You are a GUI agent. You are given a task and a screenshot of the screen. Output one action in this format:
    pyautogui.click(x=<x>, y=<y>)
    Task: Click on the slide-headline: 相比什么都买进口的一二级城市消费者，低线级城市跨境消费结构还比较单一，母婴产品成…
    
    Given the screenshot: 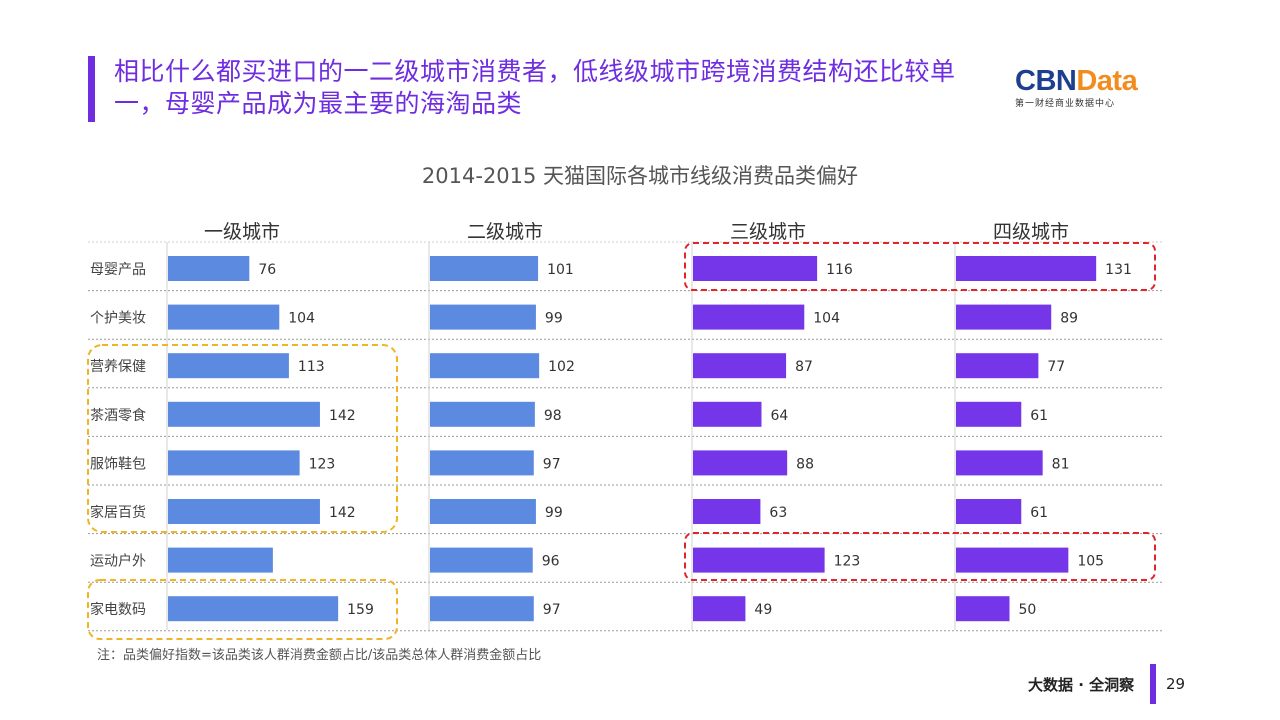 What is the action you would take?
    pyautogui.click(x=535, y=87)
    